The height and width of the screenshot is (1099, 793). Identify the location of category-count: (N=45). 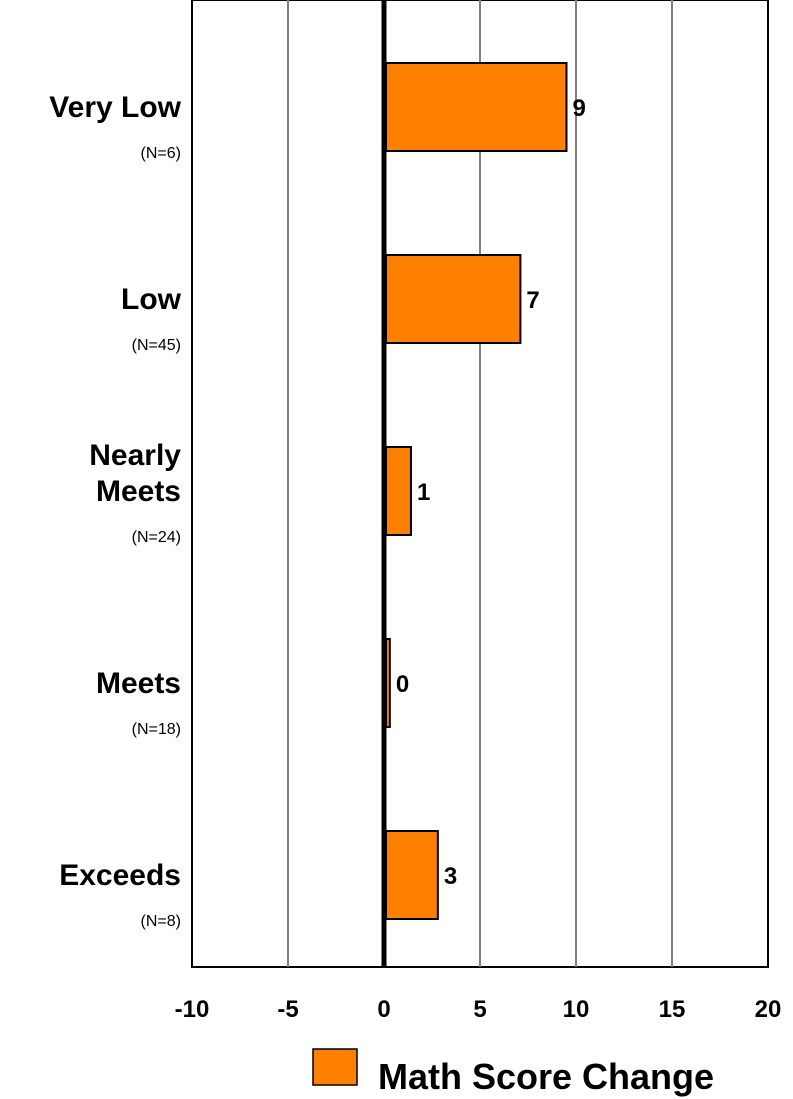
(156, 345).